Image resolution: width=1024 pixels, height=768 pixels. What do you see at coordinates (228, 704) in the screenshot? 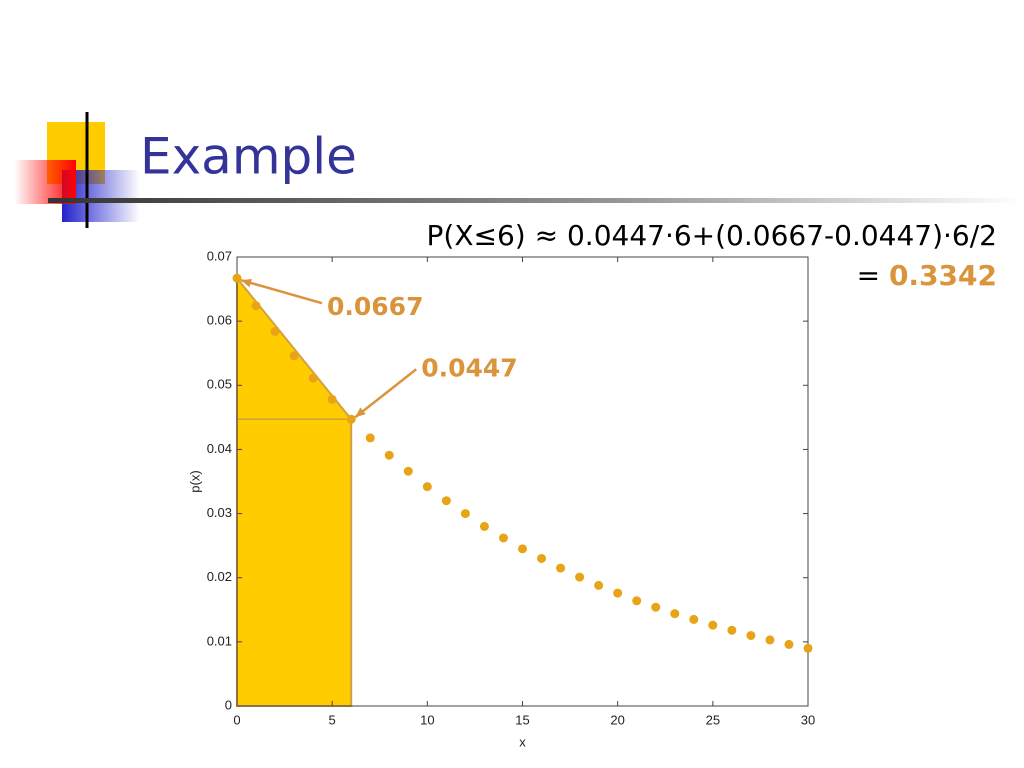
I see `y-tick-label: 0` at bounding box center [228, 704].